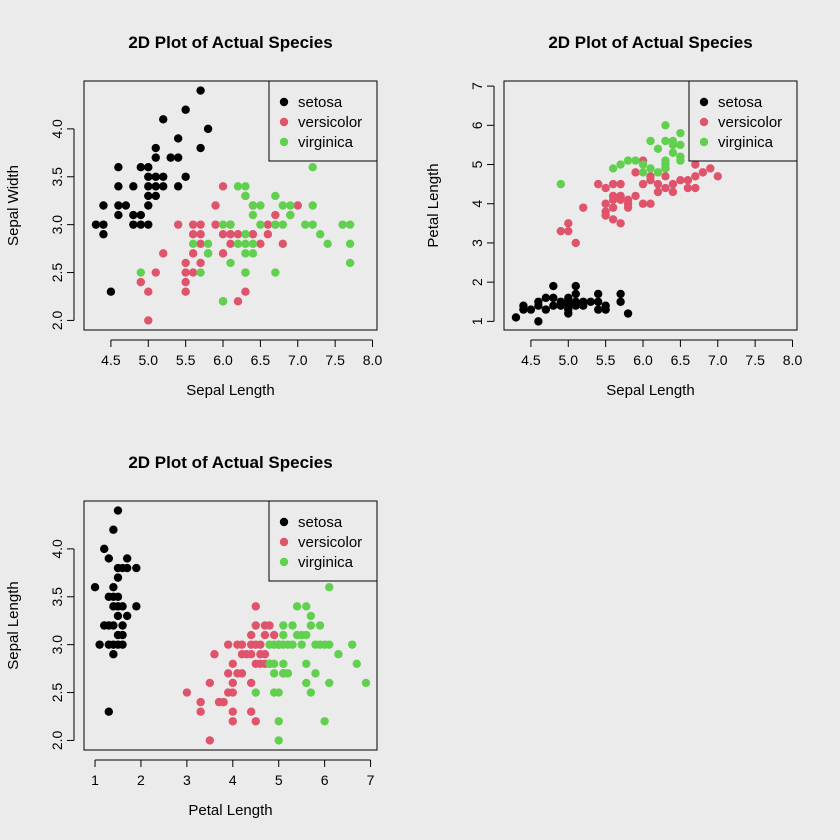 The image size is (840, 840). I want to click on x-tick-label: 7.5, so click(755, 360).